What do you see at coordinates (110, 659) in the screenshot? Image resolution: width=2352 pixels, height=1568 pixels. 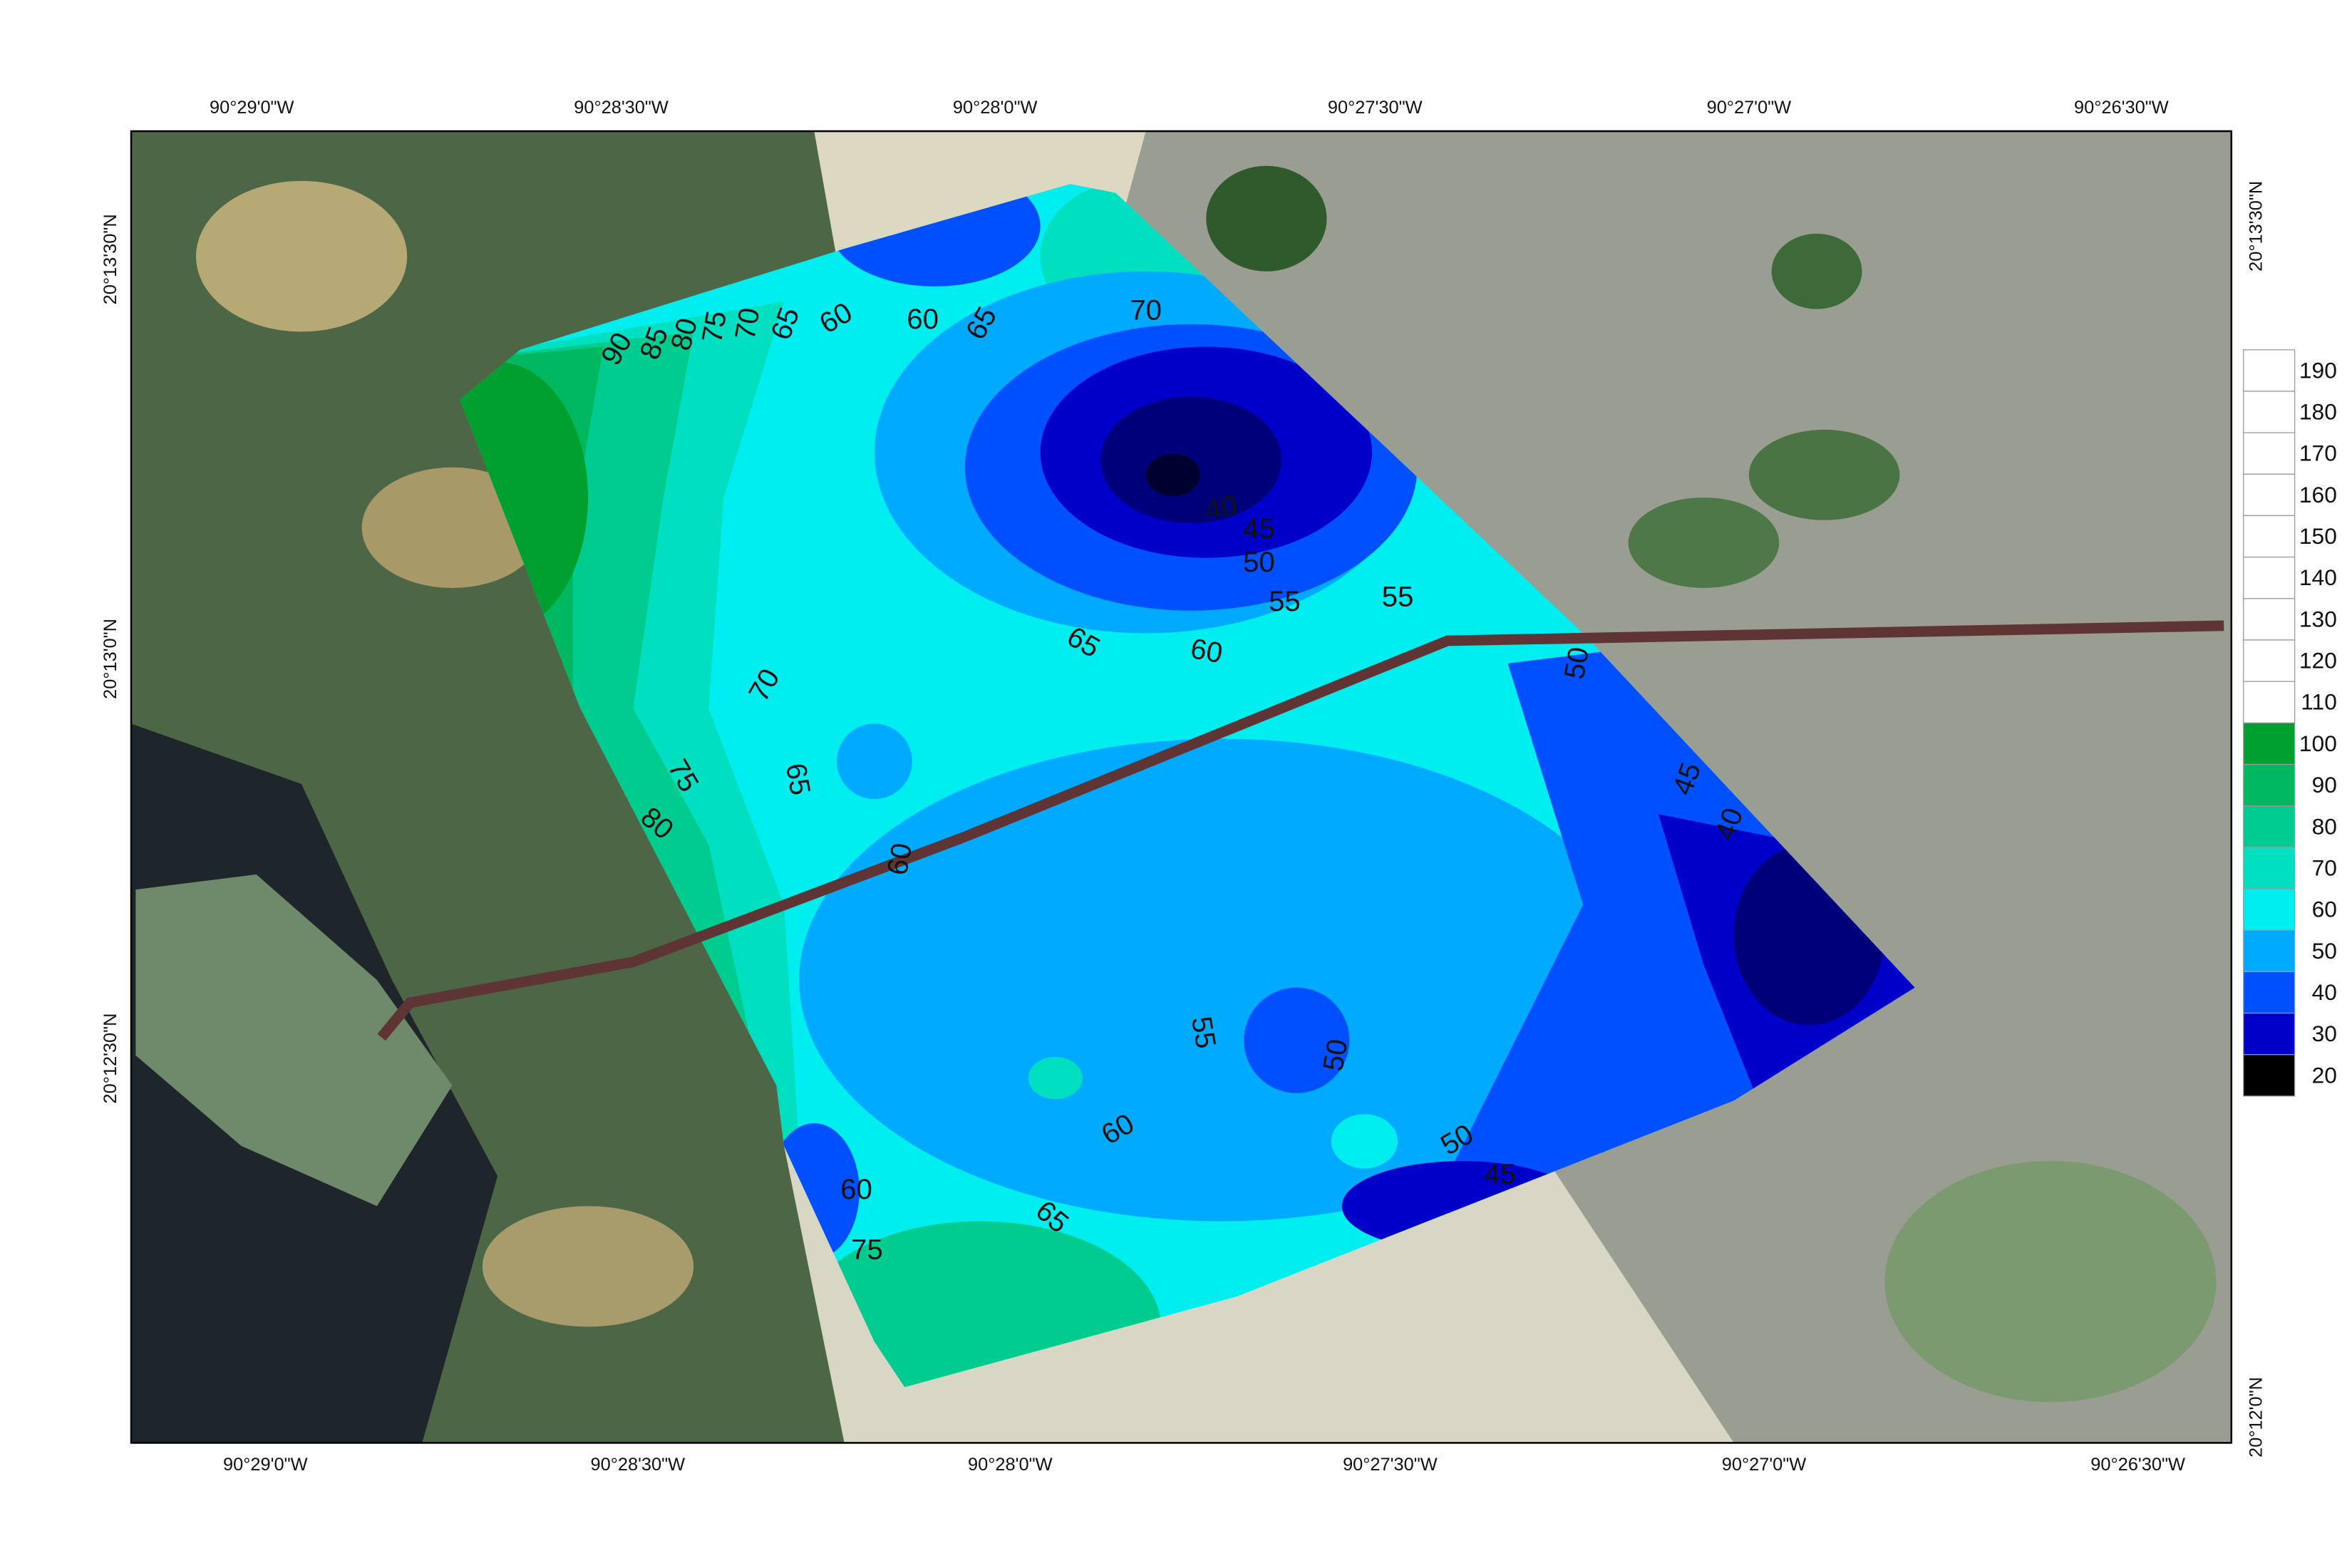 I see `latitude-label: 20°13'0"N` at bounding box center [110, 659].